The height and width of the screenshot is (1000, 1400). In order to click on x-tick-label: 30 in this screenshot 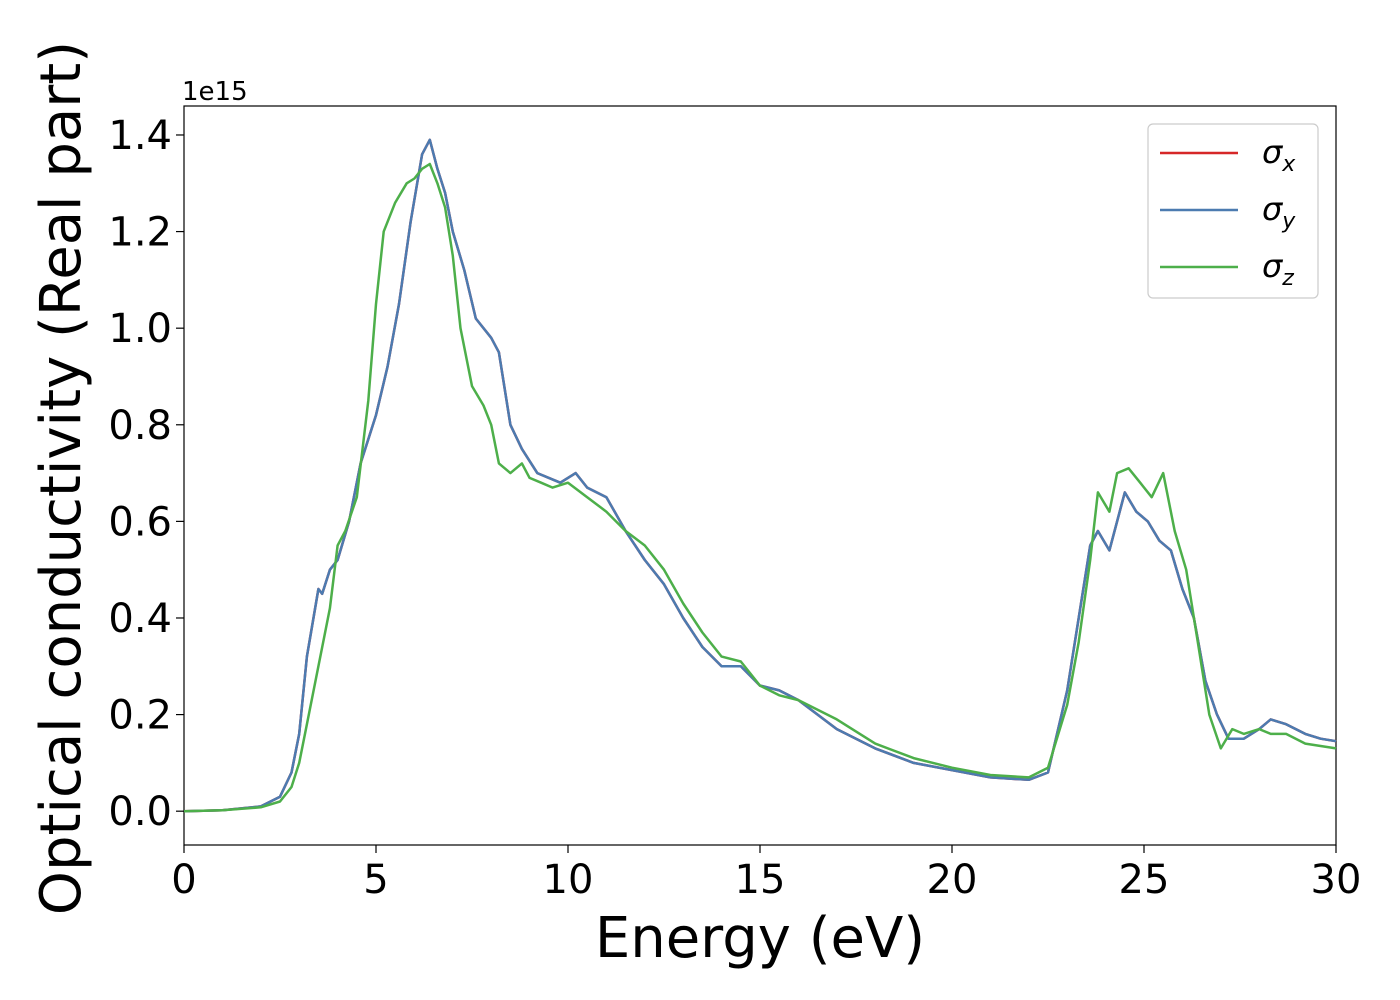, I will do `click(1336, 880)`.